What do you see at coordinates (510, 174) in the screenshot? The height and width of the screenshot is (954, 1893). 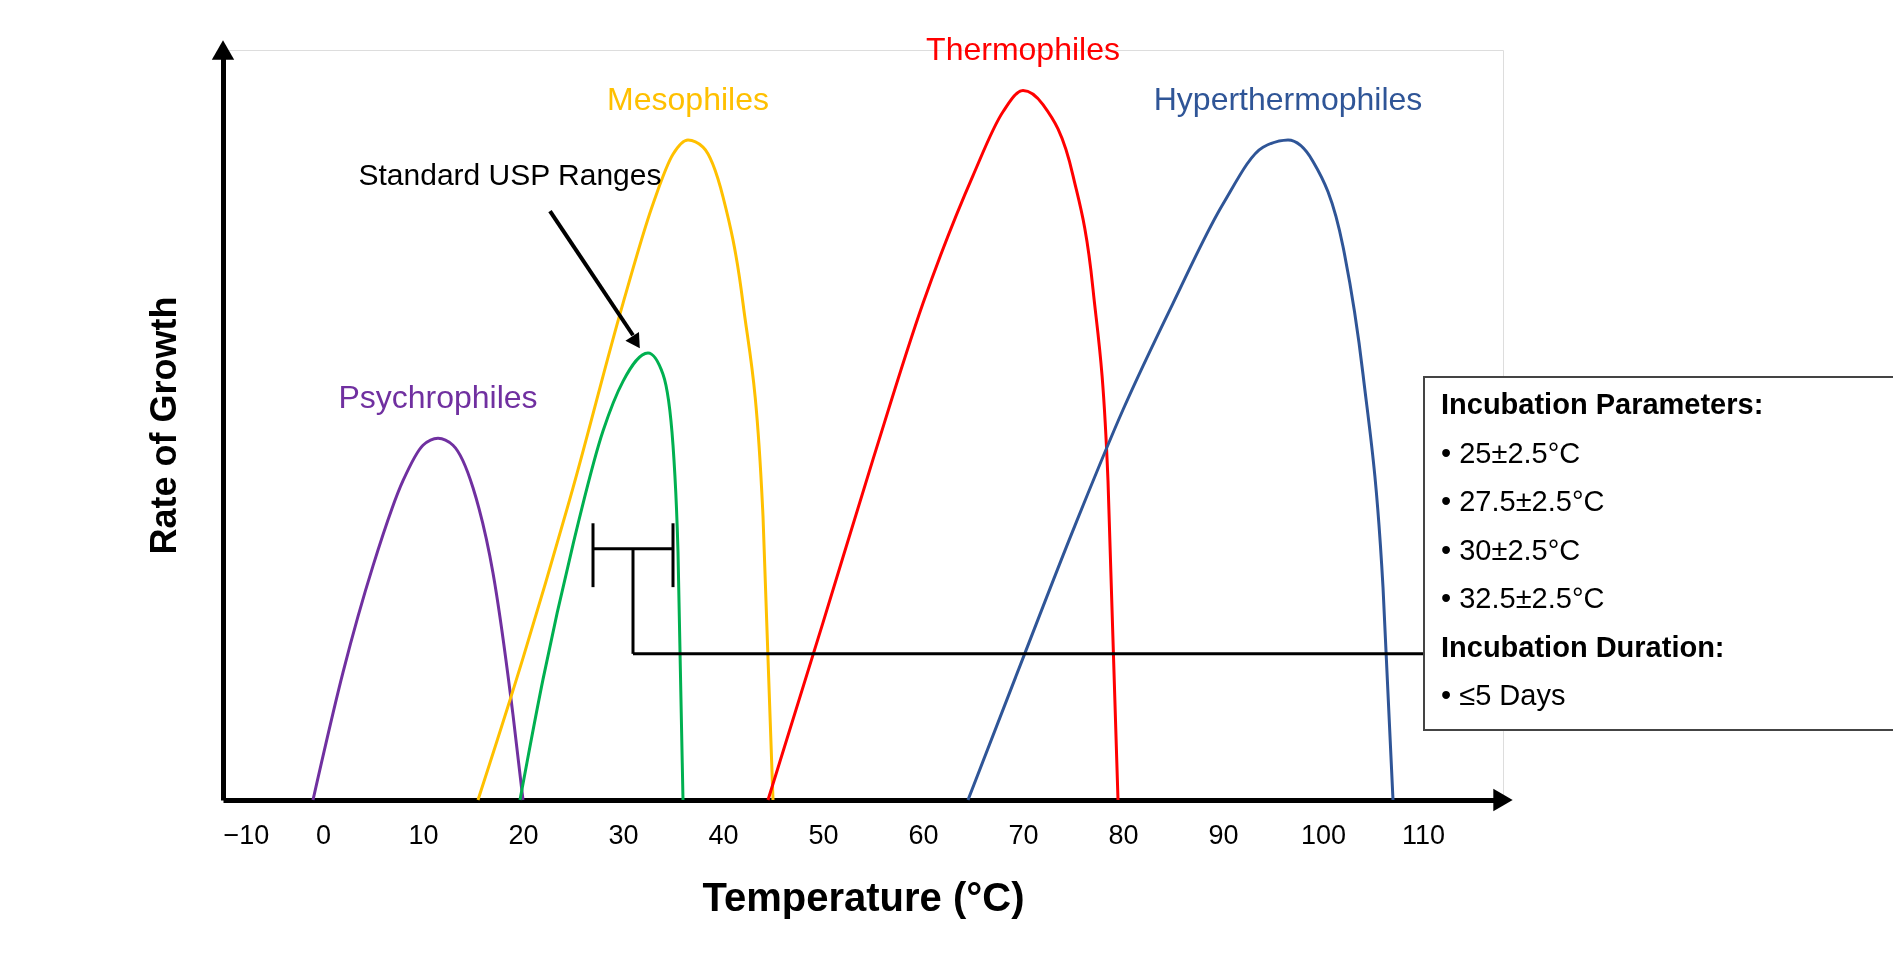 I see `annotation: Standard USP Ranges` at bounding box center [510, 174].